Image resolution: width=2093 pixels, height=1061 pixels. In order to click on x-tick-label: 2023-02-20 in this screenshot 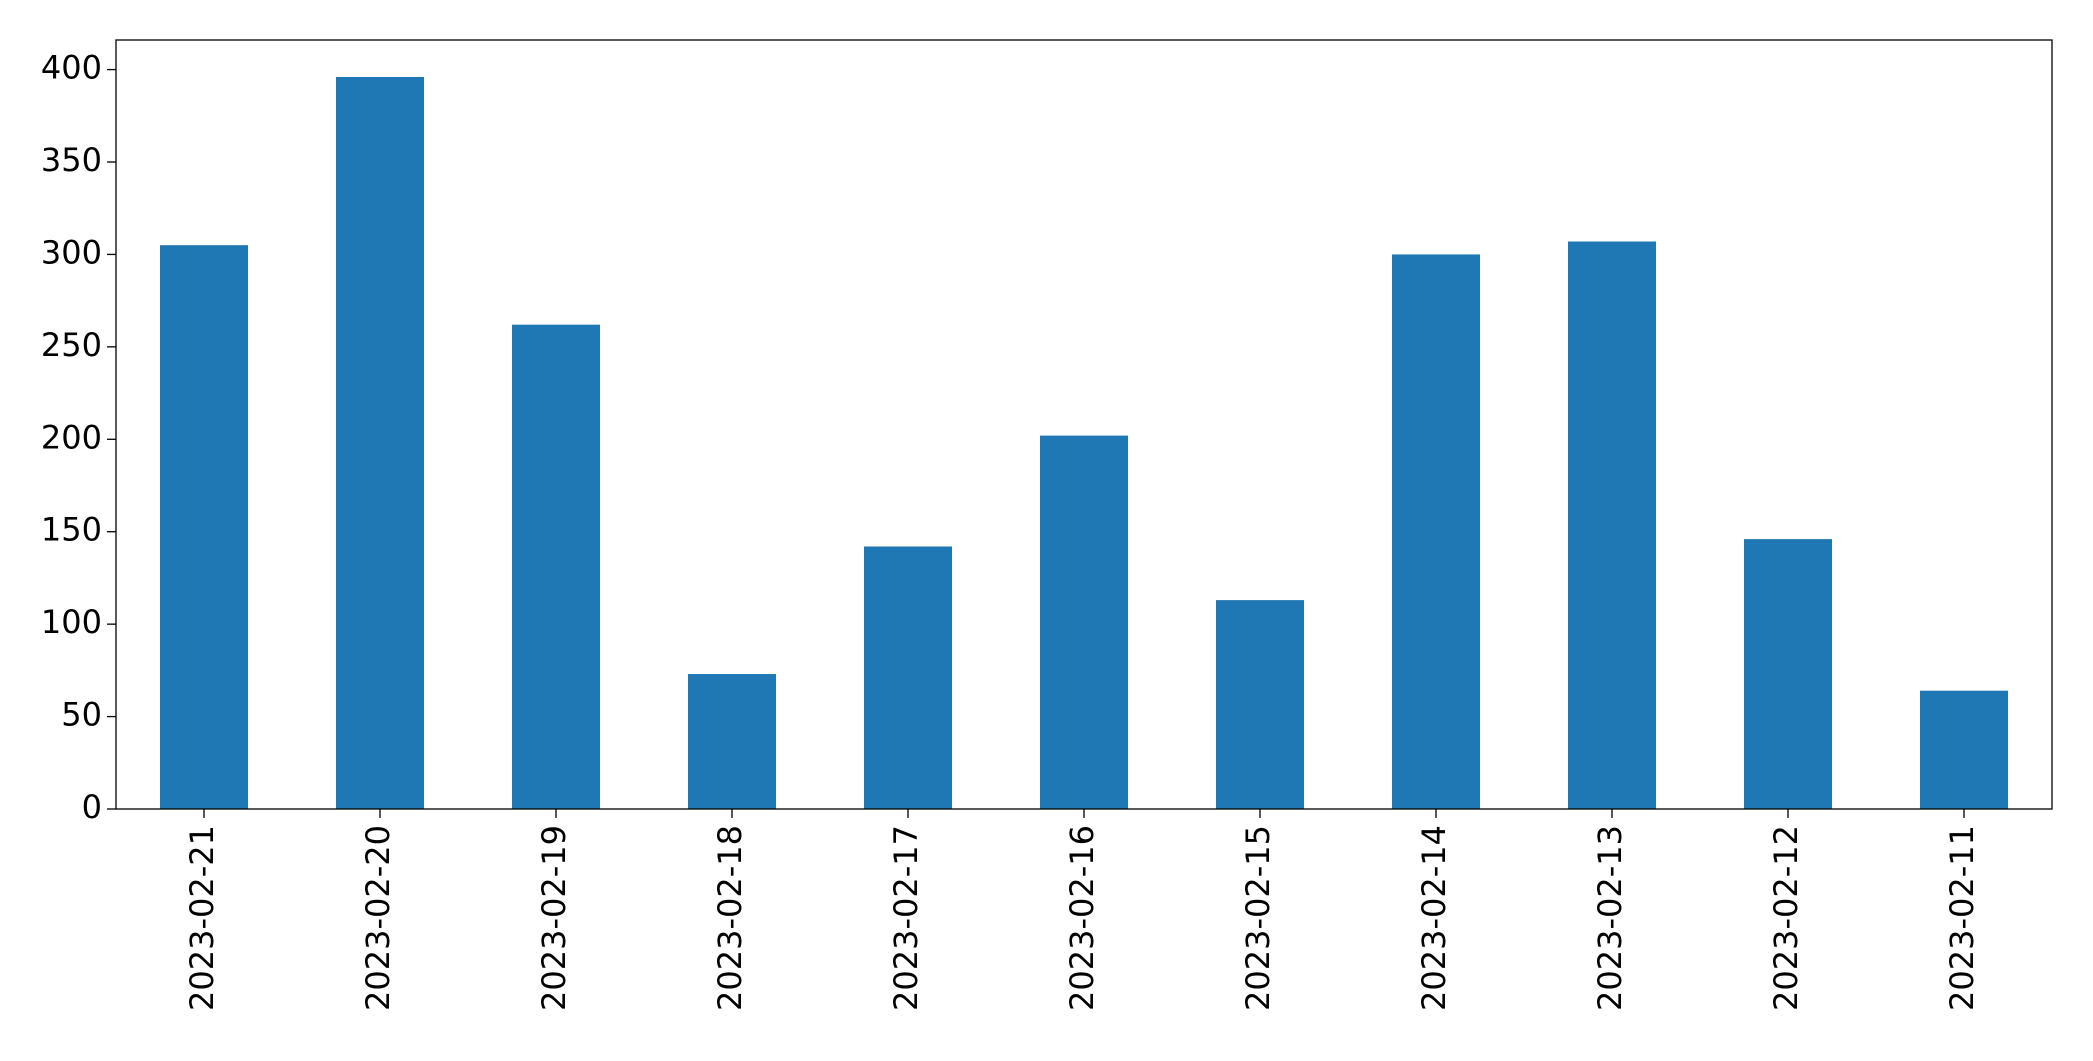, I will do `click(378, 918)`.